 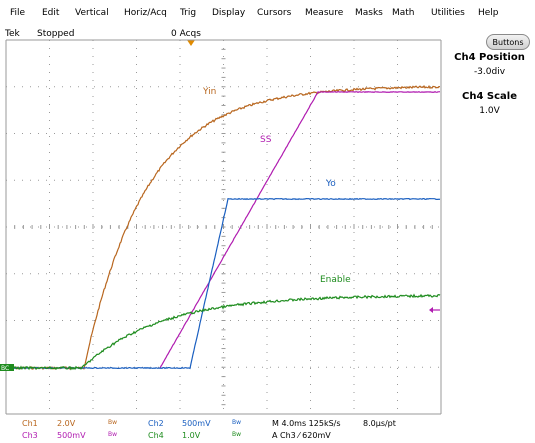 I want to click on ch4-position-value: -3.0div, so click(x=489, y=72).